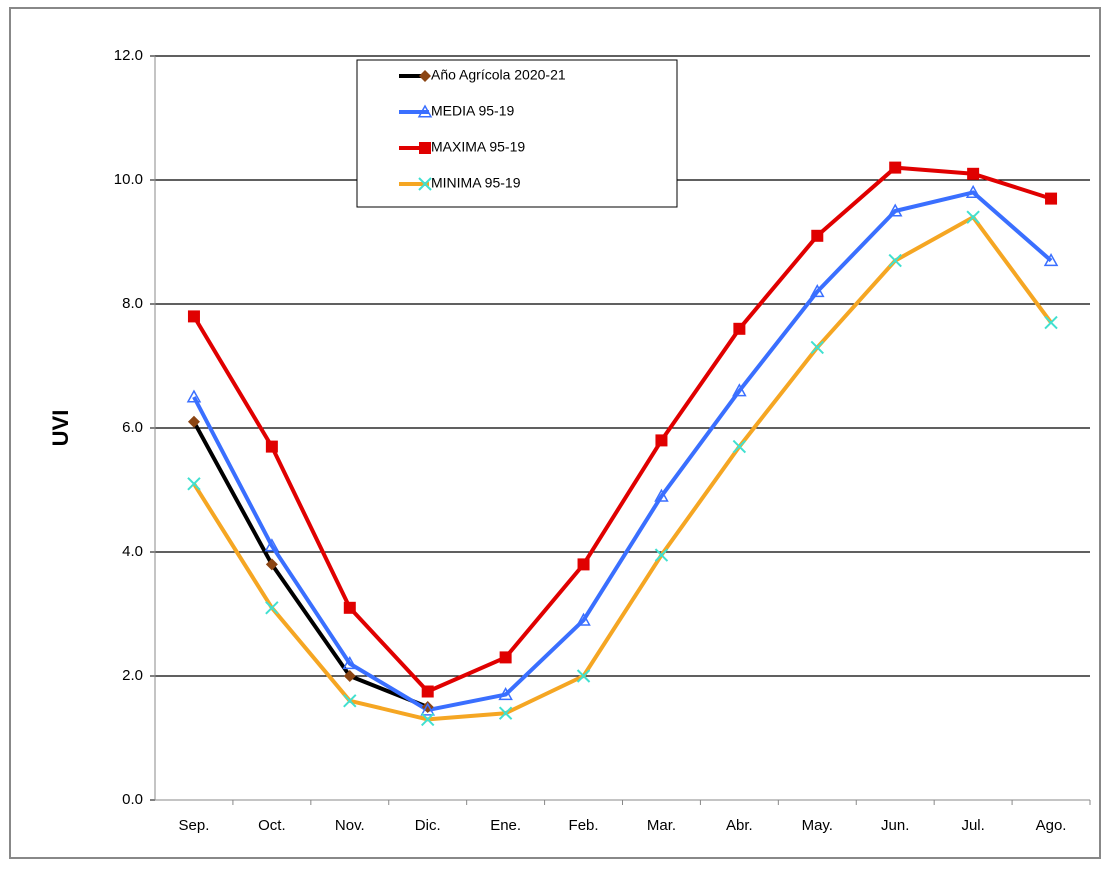  I want to click on x-tick-label: Jun., so click(895, 825).